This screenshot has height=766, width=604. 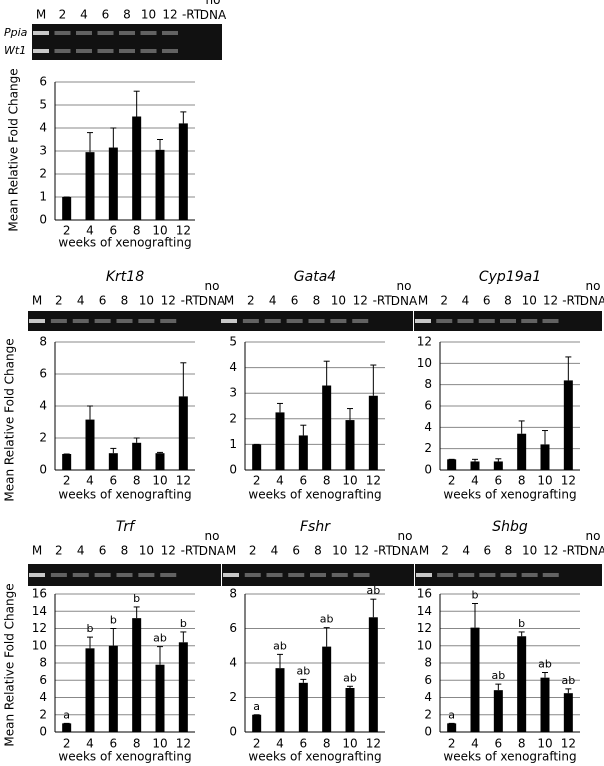 What do you see at coordinates (233, 444) in the screenshot?
I see `y-tick-label: 1` at bounding box center [233, 444].